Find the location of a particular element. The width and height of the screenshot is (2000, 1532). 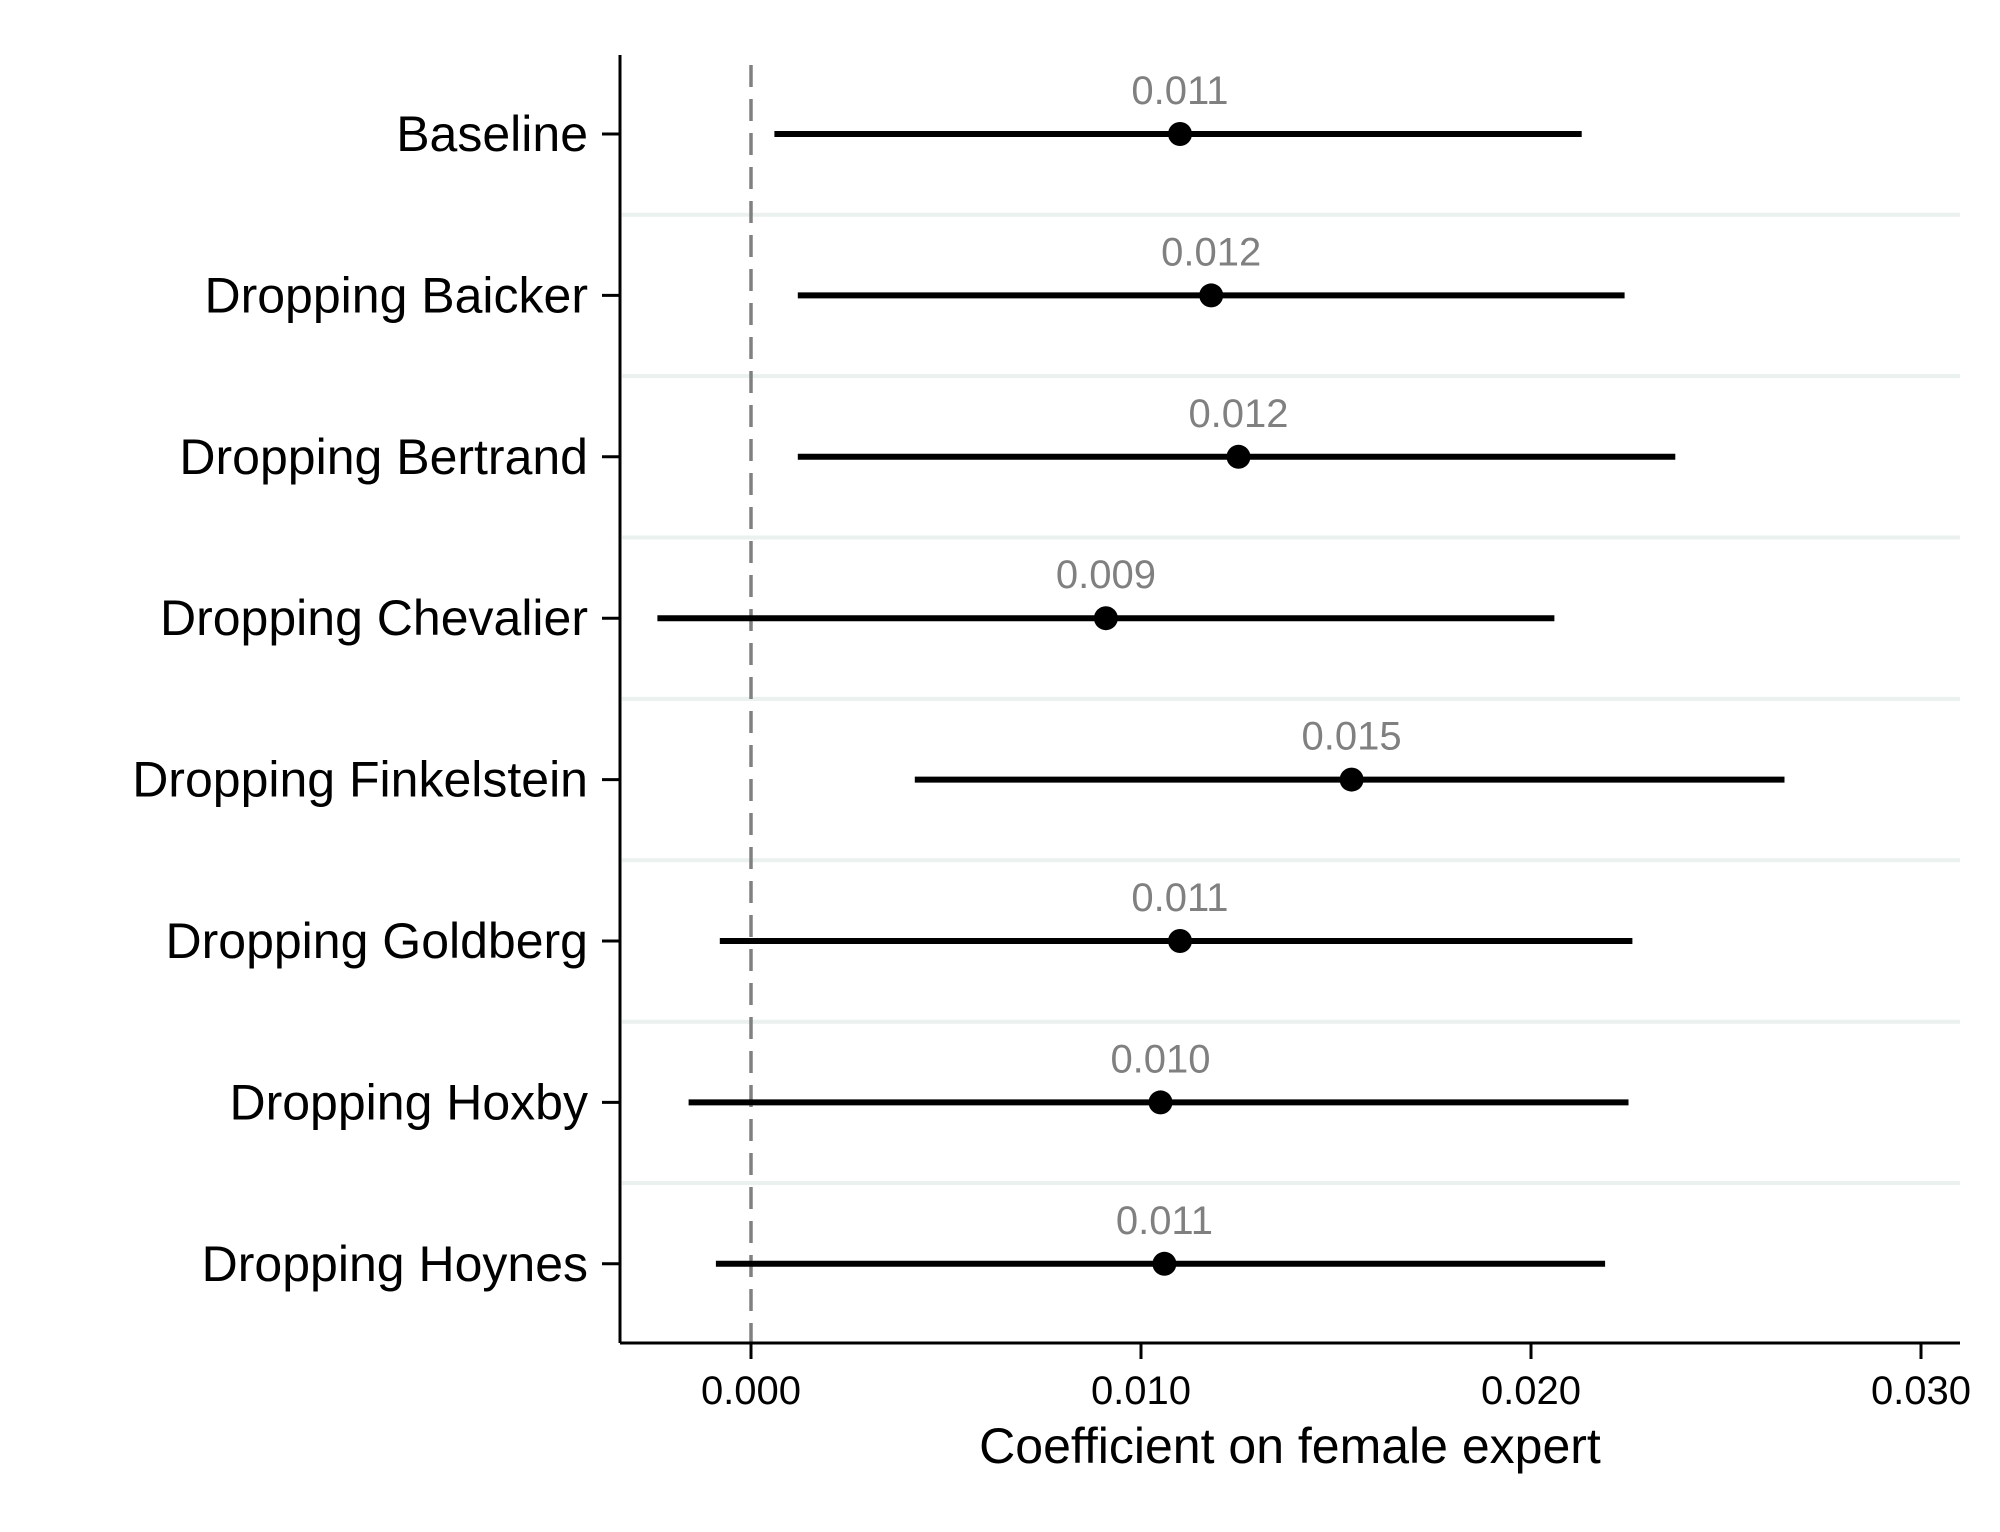

value-label: 0.015 is located at coordinates (1352, 737).